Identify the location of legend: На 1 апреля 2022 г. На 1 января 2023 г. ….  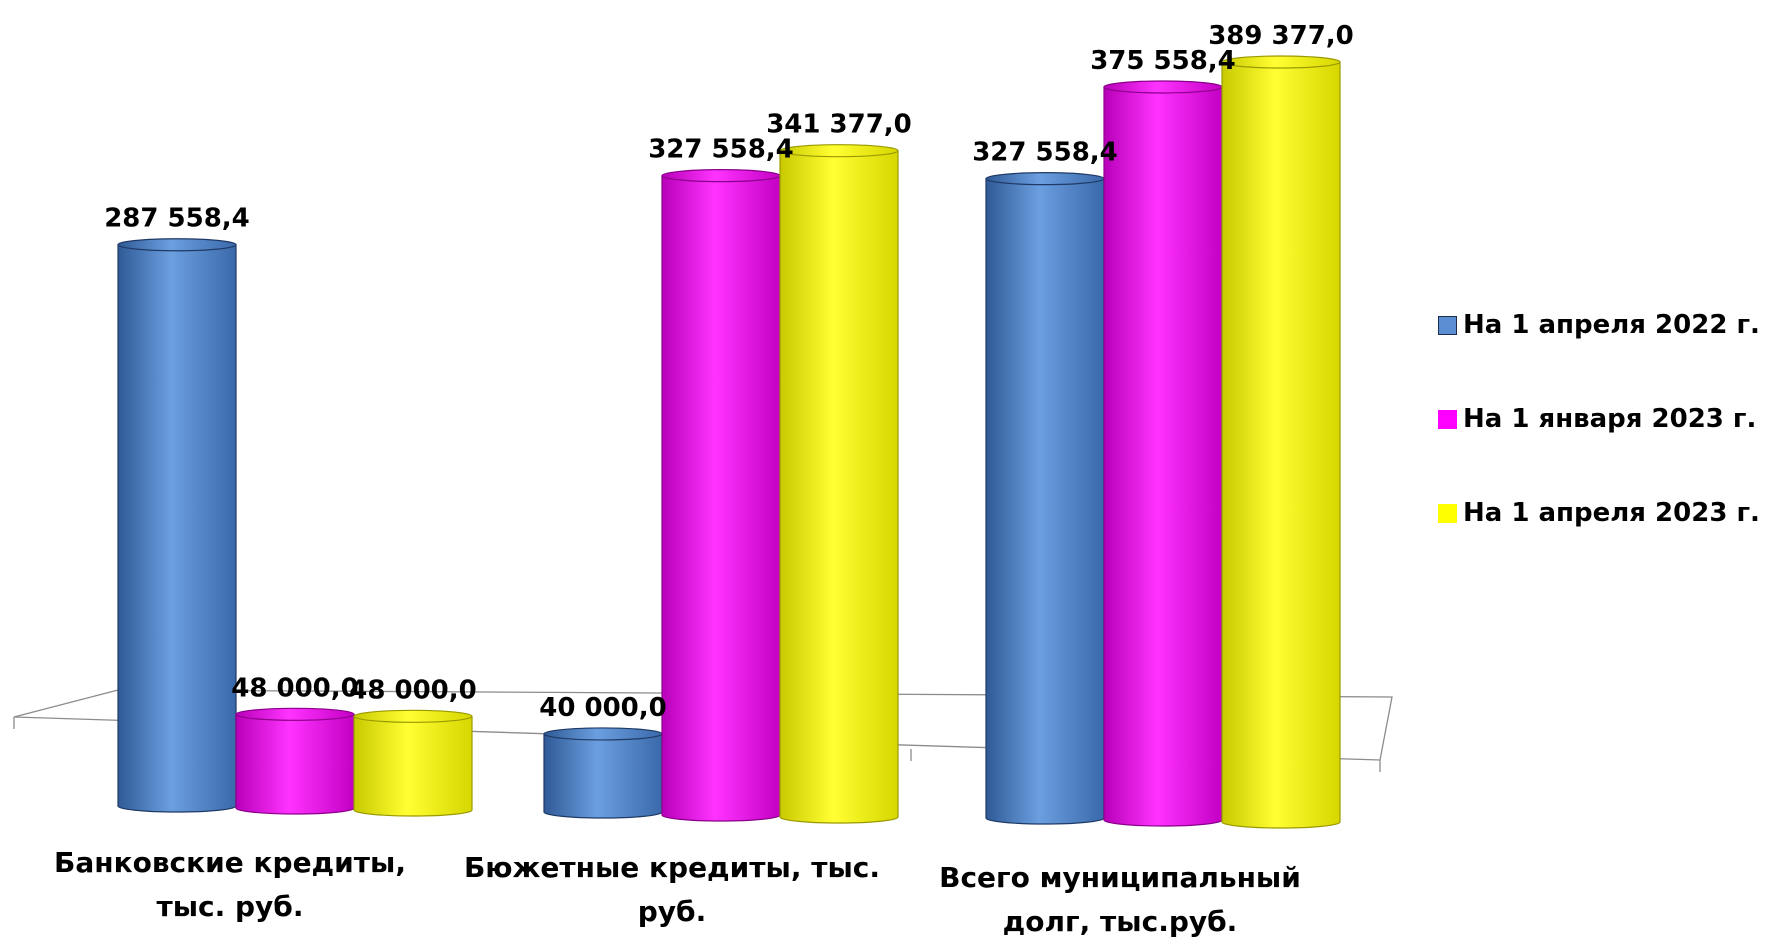
(1599, 451).